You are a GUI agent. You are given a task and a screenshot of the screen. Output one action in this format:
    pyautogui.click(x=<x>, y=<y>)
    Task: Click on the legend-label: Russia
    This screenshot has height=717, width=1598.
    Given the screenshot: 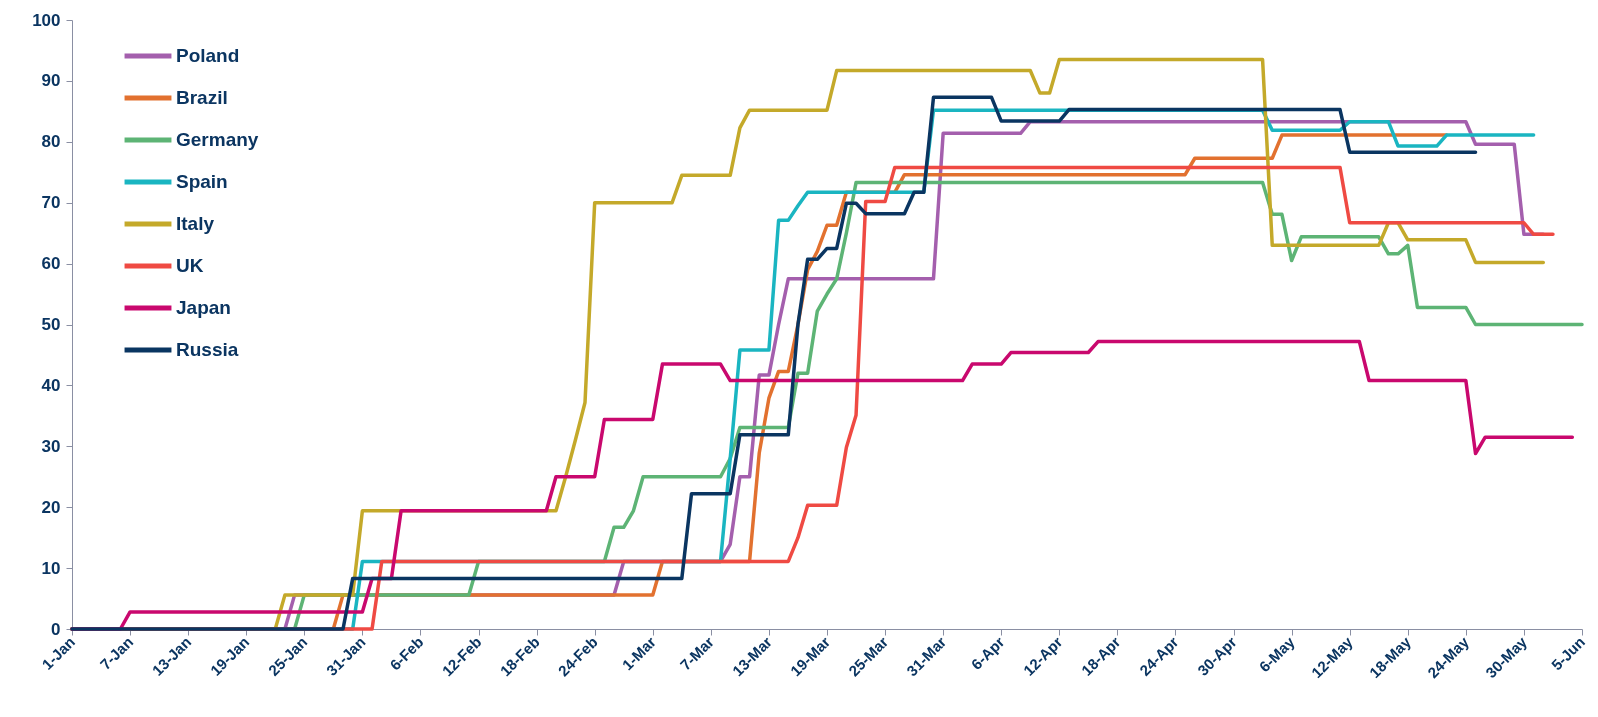 What is the action you would take?
    pyautogui.click(x=207, y=349)
    